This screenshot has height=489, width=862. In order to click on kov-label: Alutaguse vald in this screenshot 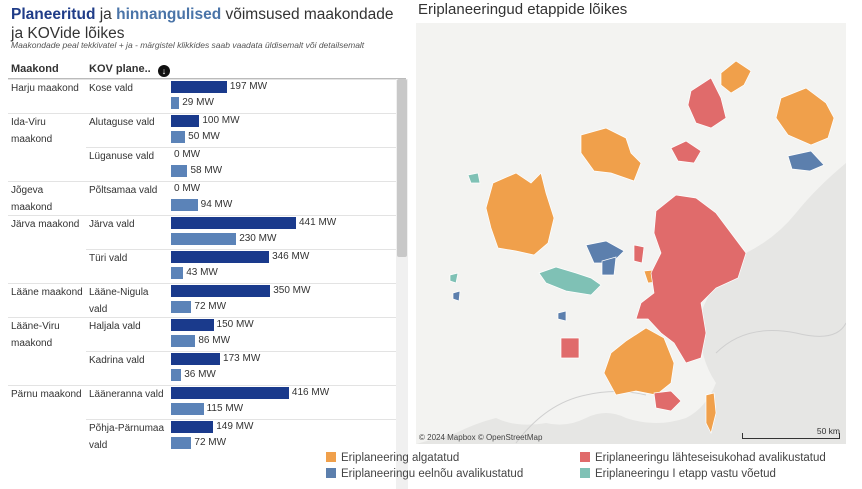, I will do `click(122, 122)`.